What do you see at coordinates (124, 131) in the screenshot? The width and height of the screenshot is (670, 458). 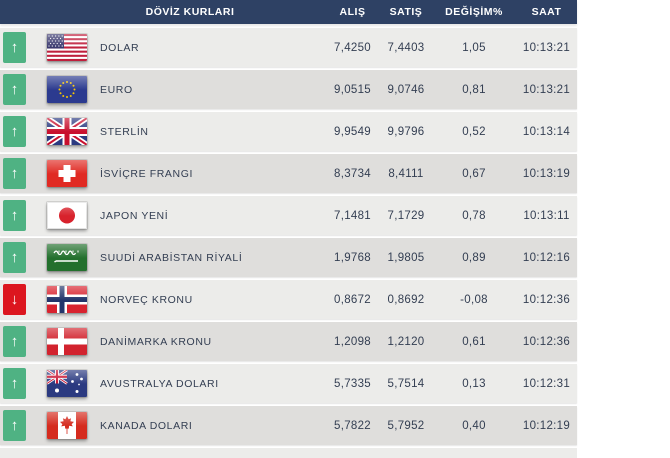 I see `currency-name: STERLİN` at bounding box center [124, 131].